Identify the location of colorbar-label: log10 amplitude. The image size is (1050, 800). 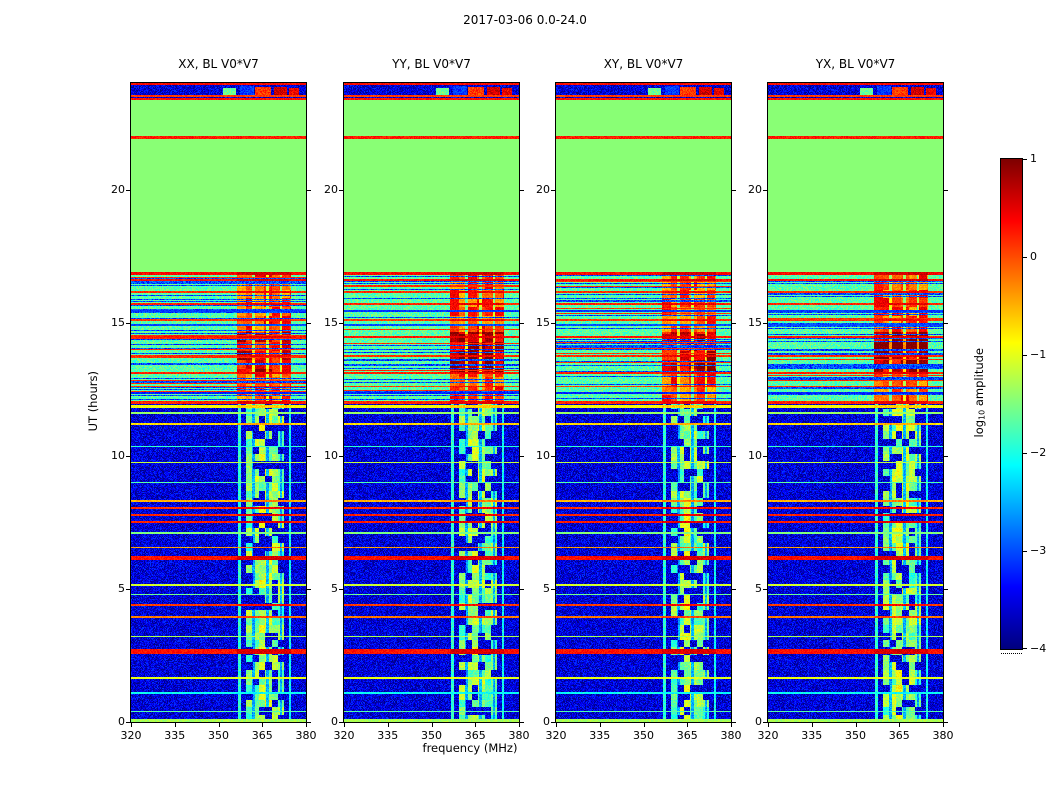
(979, 393).